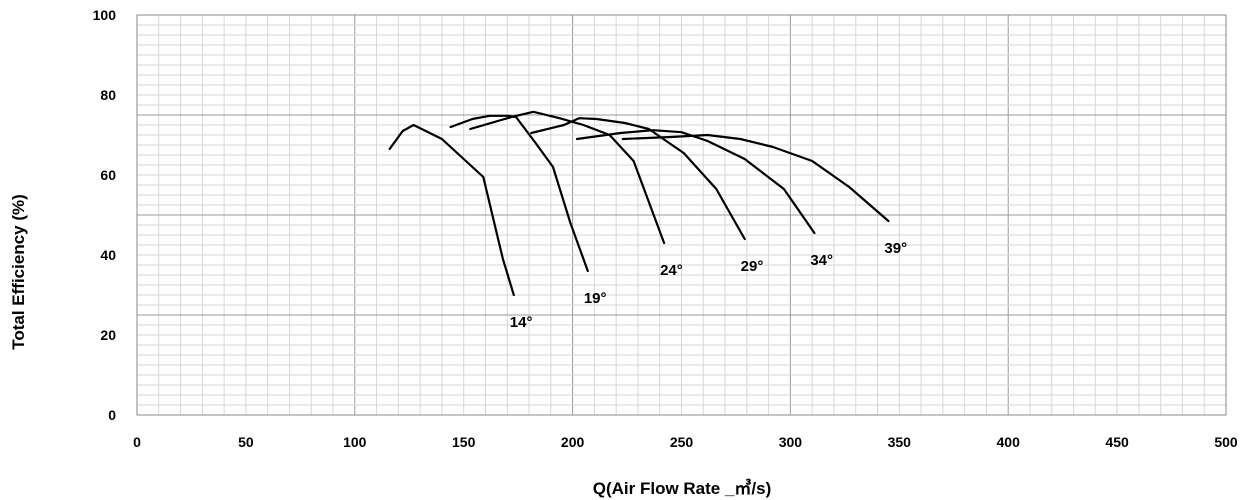 This screenshot has height=500, width=1249. I want to click on x-tick-label: 500, so click(1226, 442).